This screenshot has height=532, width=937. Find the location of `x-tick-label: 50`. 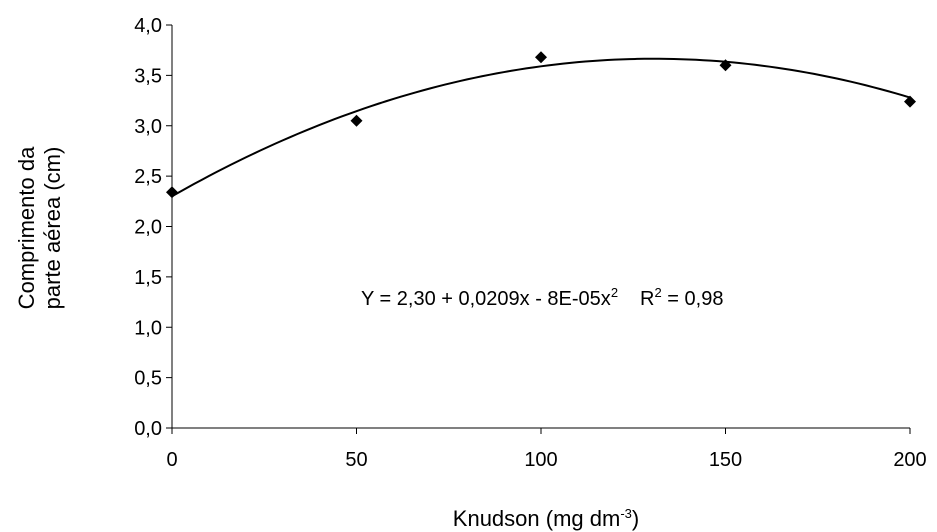

x-tick-label: 50 is located at coordinates (356, 460).